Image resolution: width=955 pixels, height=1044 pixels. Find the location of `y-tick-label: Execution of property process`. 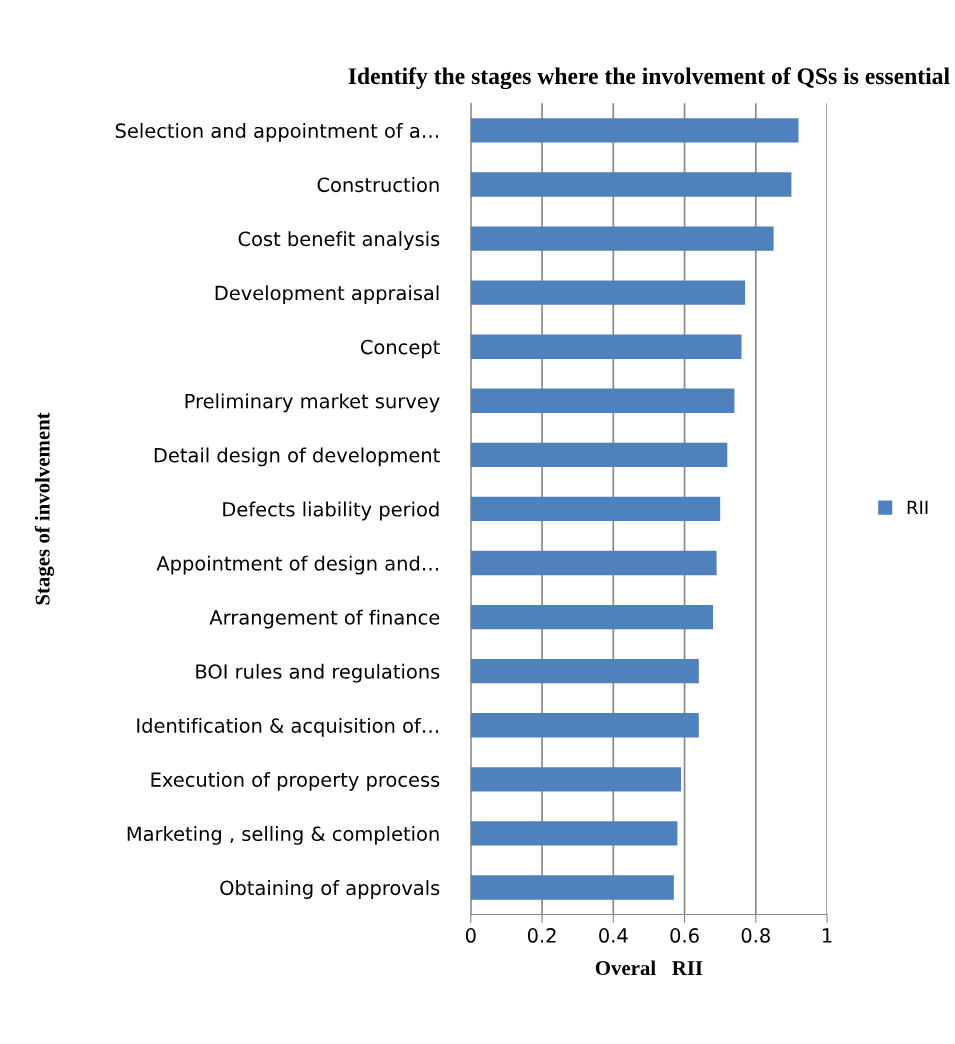

y-tick-label: Execution of property process is located at coordinates (295, 781).